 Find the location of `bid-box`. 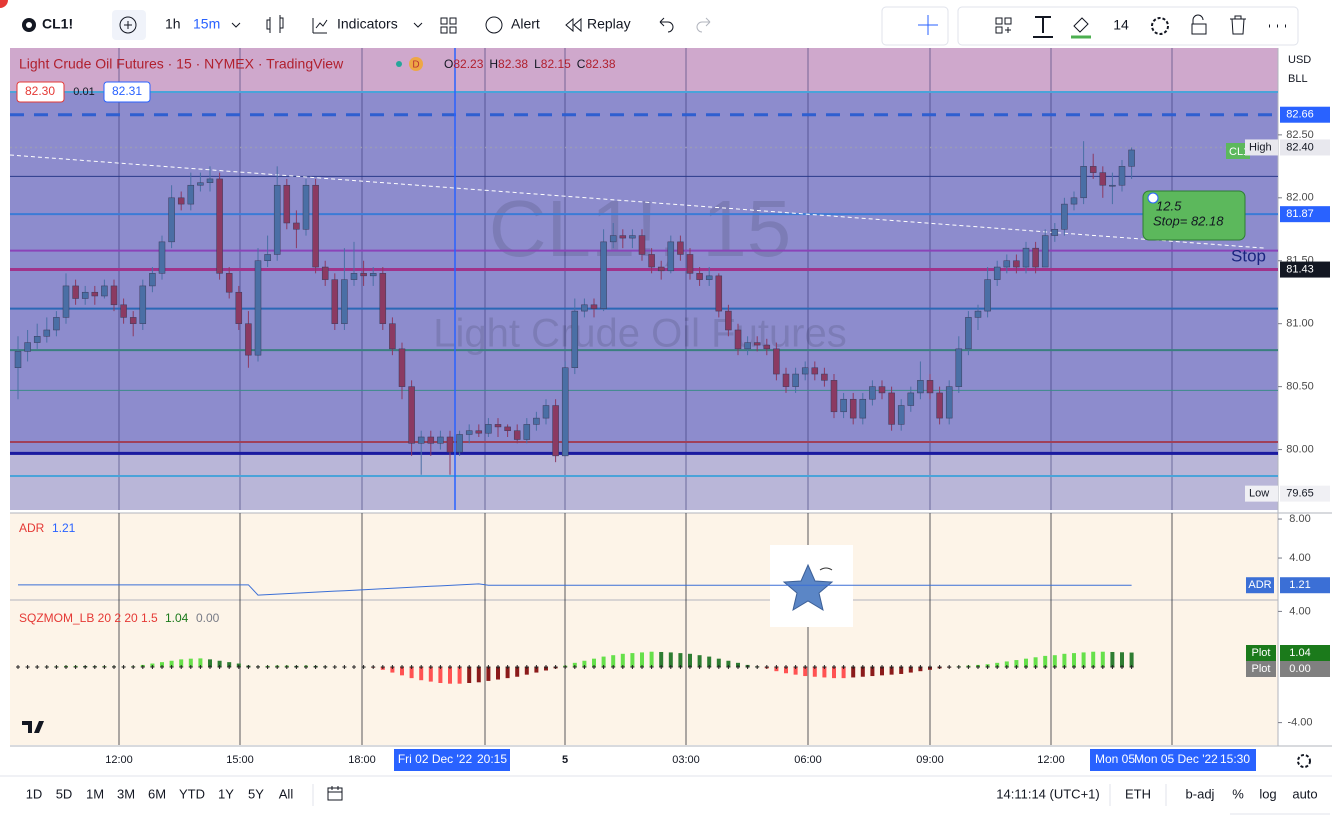

bid-box is located at coordinates (40, 92).